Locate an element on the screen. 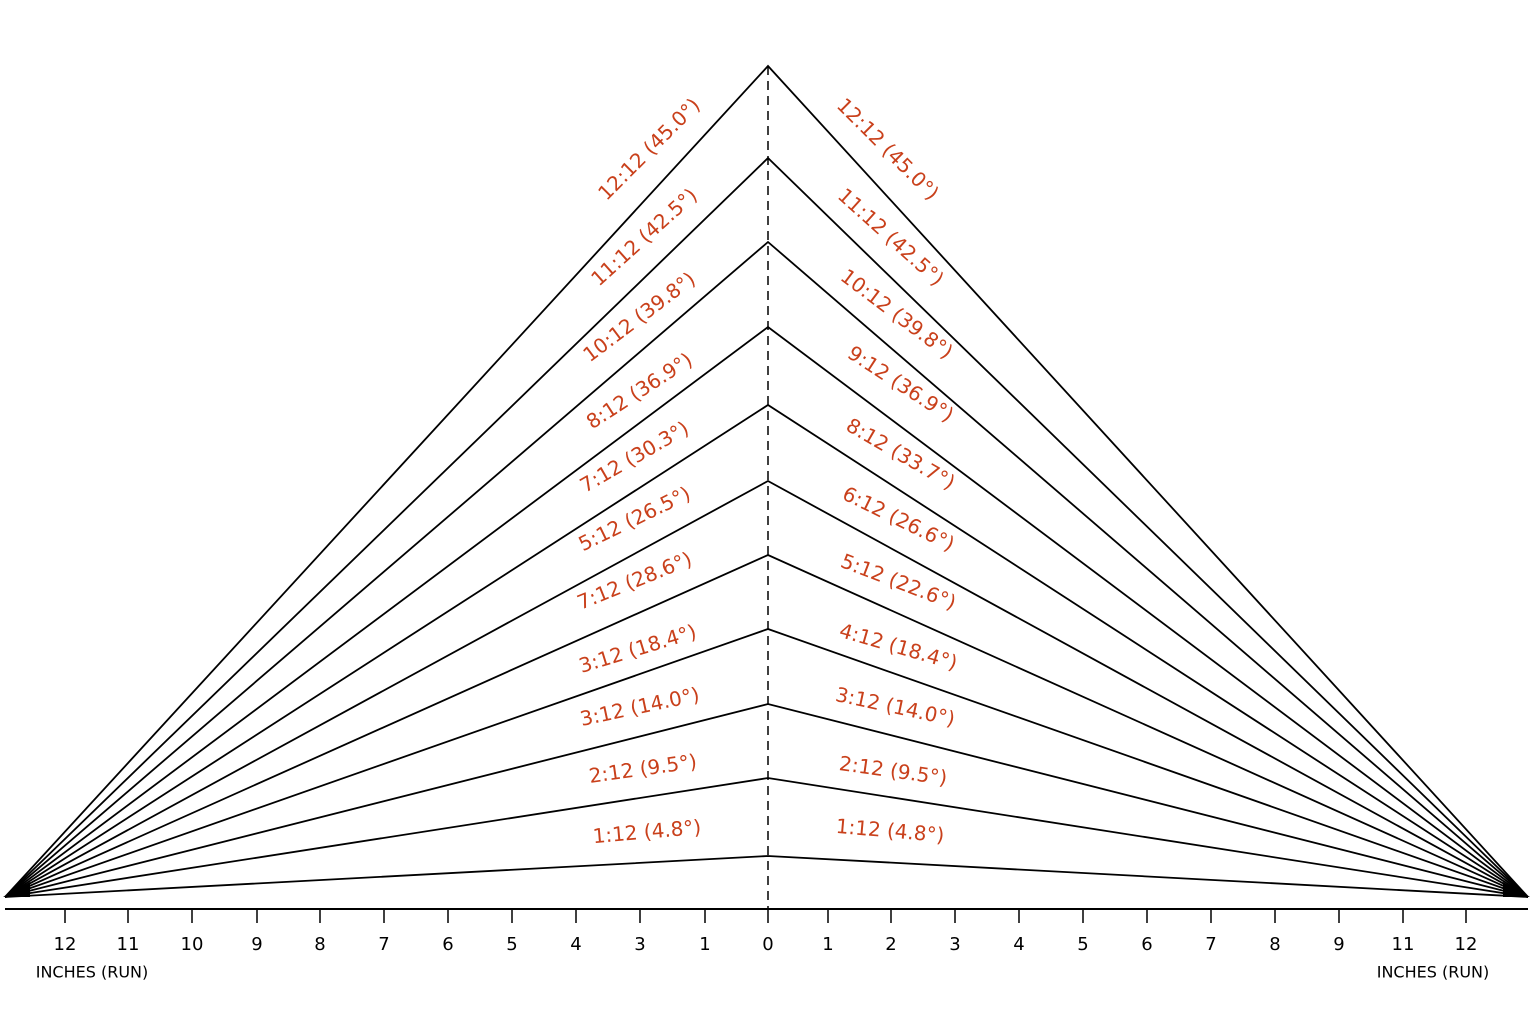 Image resolution: width=1536 pixels, height=1024 pixels. tick-label: 2 is located at coordinates (890, 944).